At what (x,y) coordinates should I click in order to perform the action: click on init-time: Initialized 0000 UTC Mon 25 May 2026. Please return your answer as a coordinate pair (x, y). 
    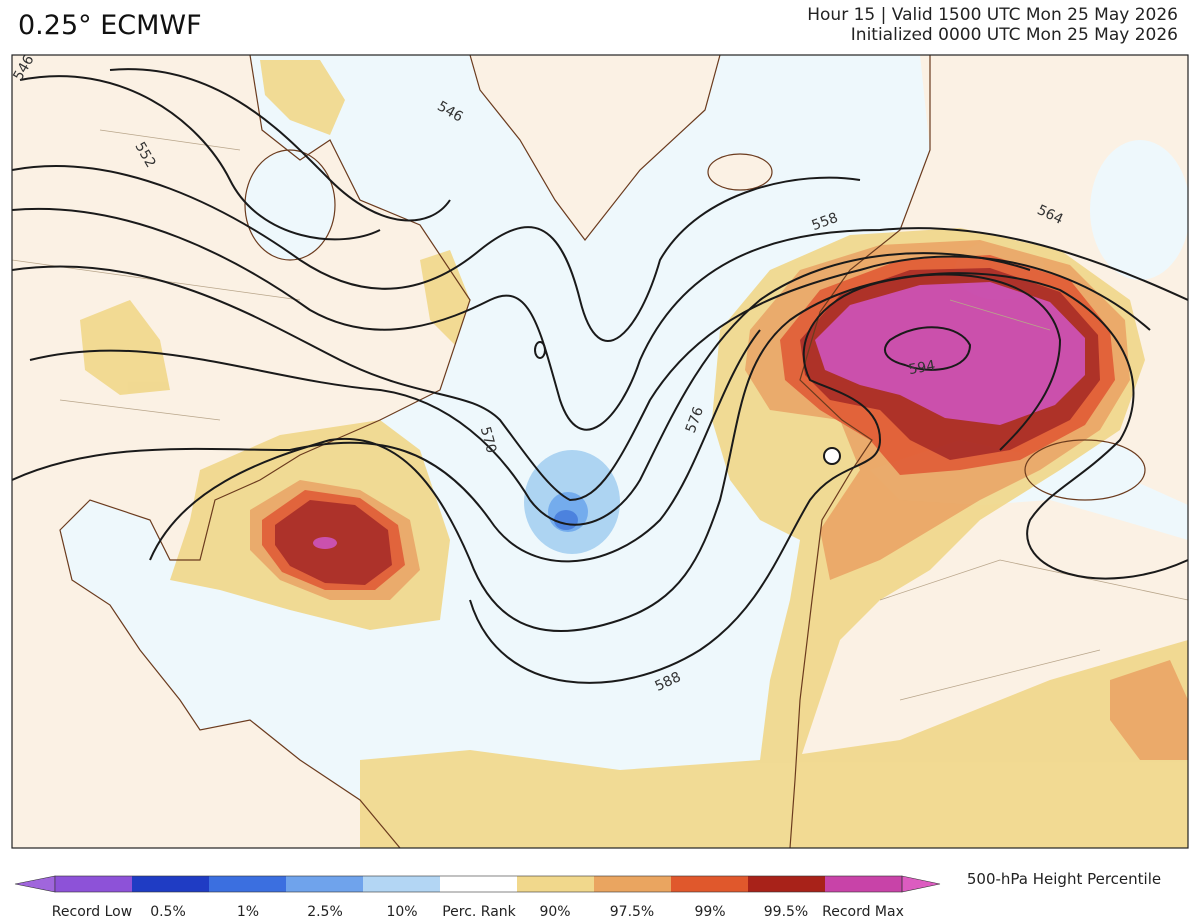
    Looking at the image, I should click on (1014, 35).